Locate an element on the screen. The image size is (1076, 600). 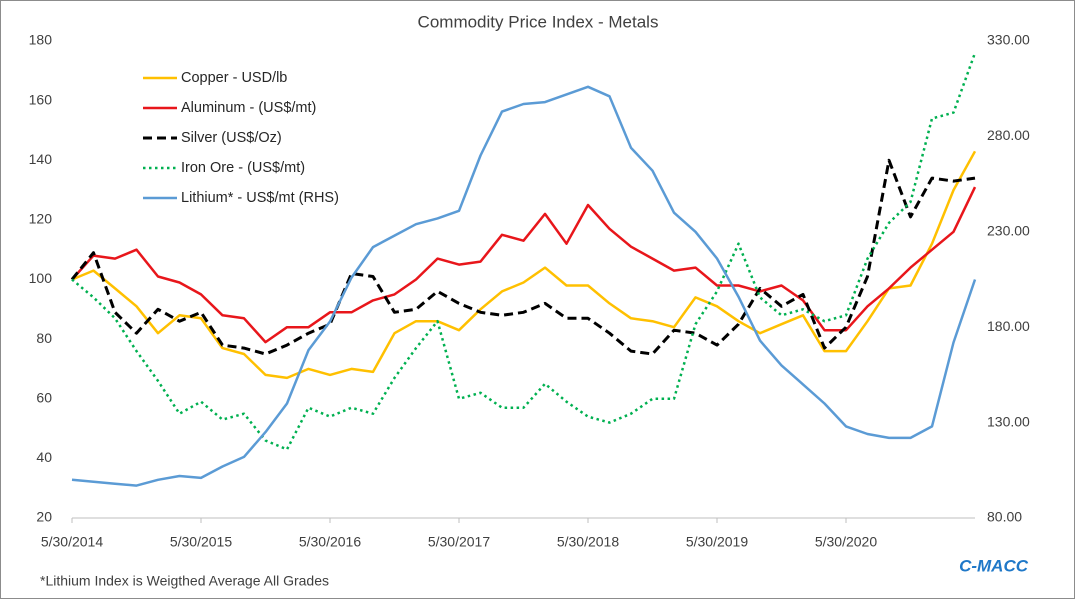
y2-tick-label: 280.00 is located at coordinates (1008, 135).